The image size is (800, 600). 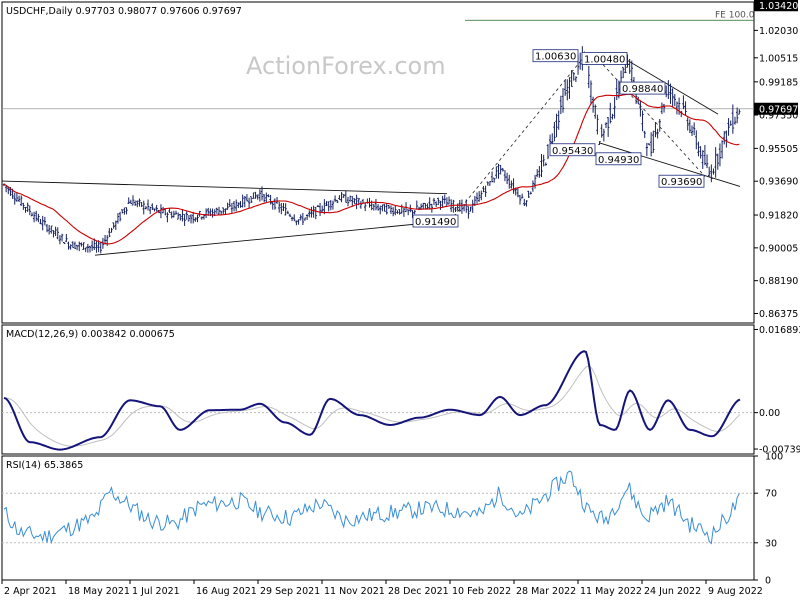 What do you see at coordinates (778, 314) in the screenshot?
I see `price-tick-label: 0.86375` at bounding box center [778, 314].